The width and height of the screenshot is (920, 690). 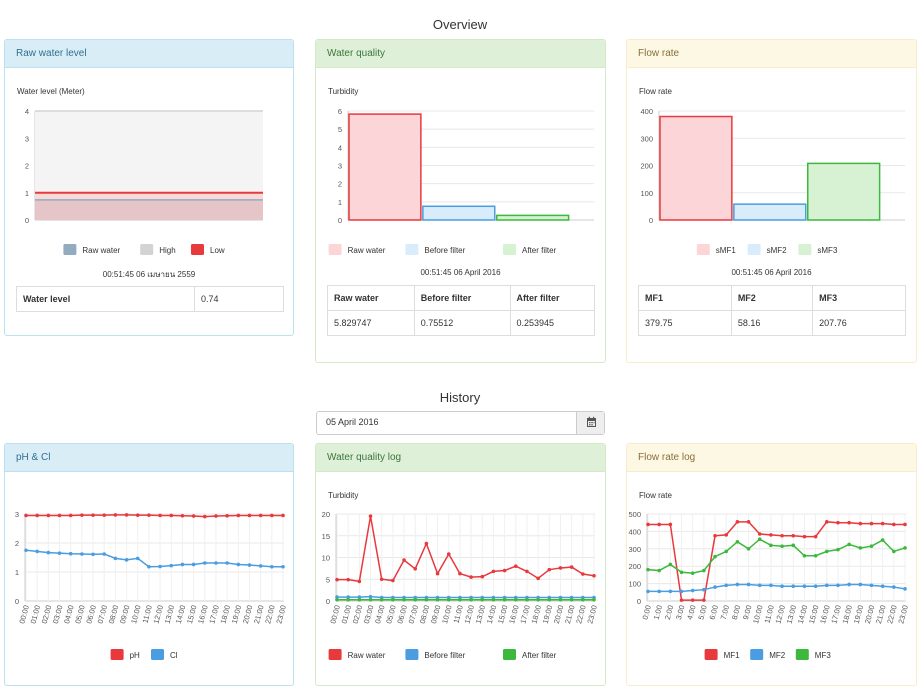 What do you see at coordinates (732, 655) in the screenshot?
I see `legend-label: MF1` at bounding box center [732, 655].